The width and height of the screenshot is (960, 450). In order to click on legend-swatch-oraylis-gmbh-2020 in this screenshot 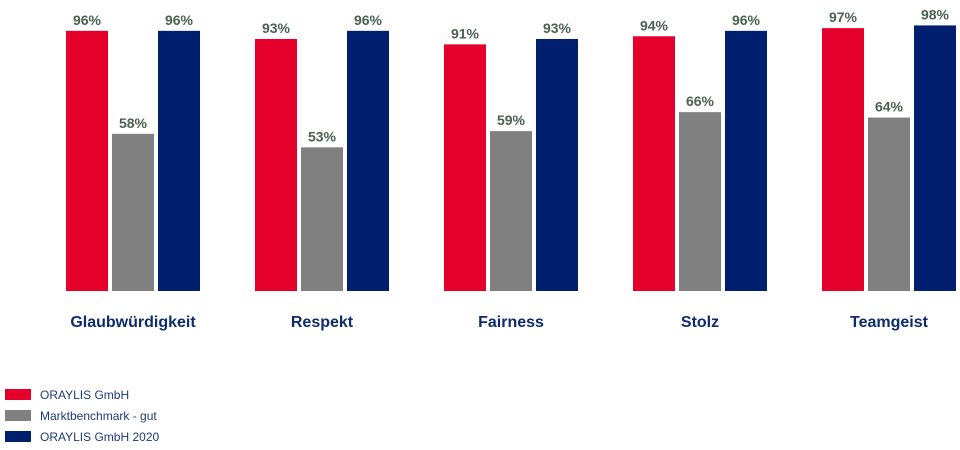, I will do `click(18, 436)`.